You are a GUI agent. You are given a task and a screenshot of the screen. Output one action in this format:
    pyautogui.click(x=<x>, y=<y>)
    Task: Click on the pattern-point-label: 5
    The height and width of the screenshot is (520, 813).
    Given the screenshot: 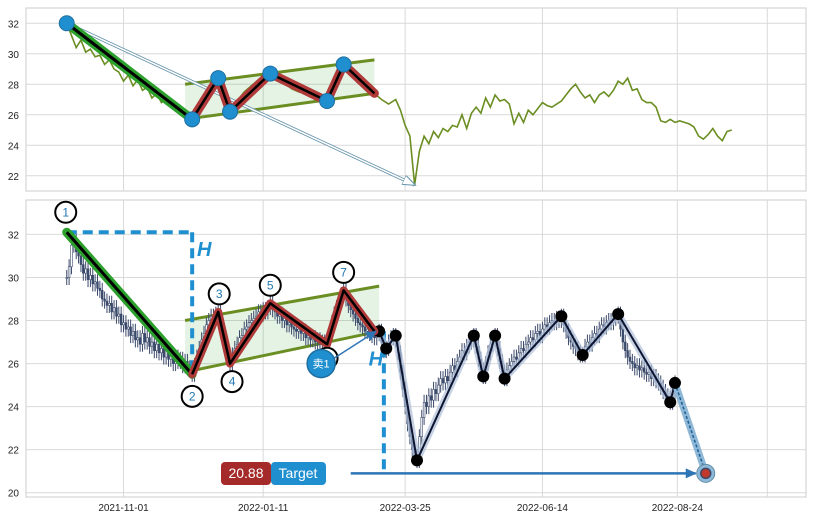 What is the action you would take?
    pyautogui.click(x=270, y=285)
    